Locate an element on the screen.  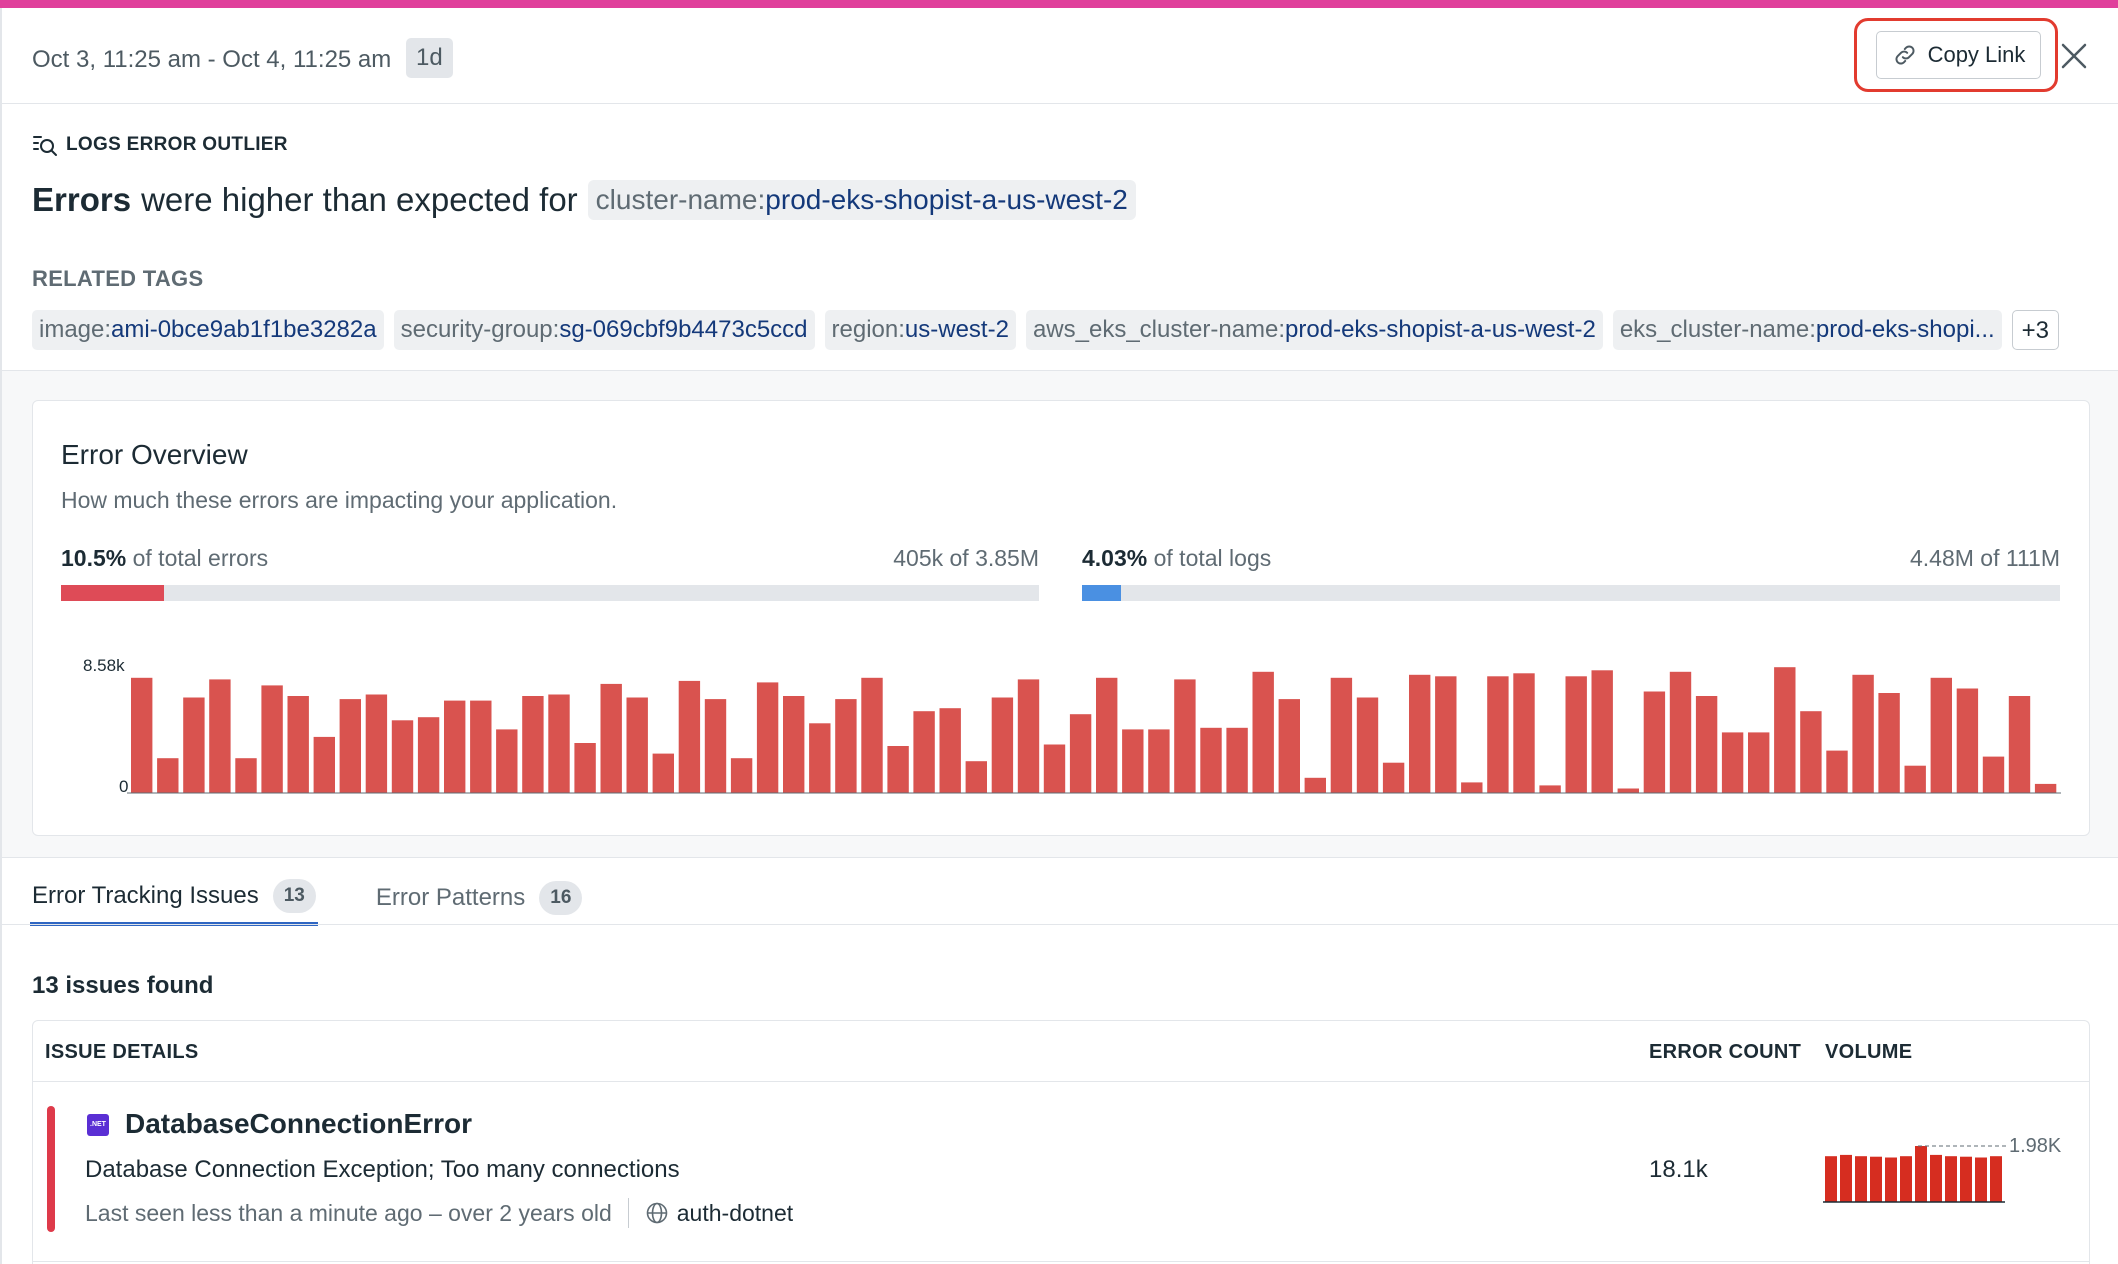
close-icon is located at coordinates (2074, 56).